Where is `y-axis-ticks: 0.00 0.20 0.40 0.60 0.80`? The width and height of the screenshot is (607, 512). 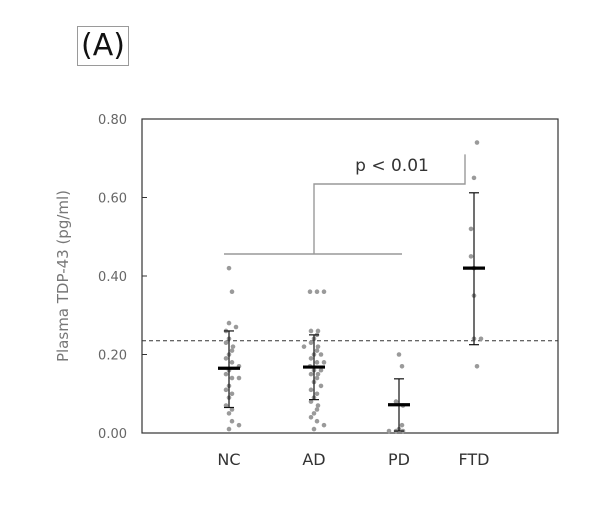
y-axis-ticks: 0.00 0.20 0.40 0.60 0.80 is located at coordinates (122, 277).